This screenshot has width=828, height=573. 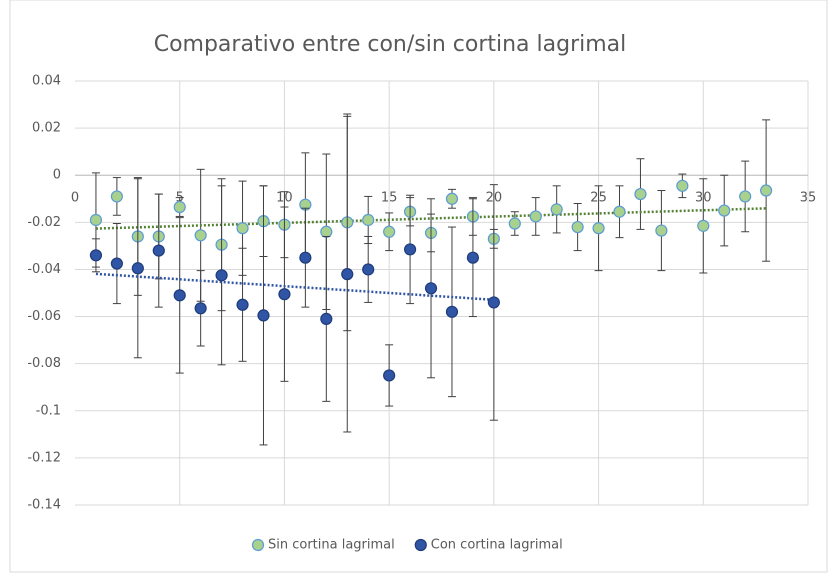 I want to click on trendline, so click(x=294, y=287).